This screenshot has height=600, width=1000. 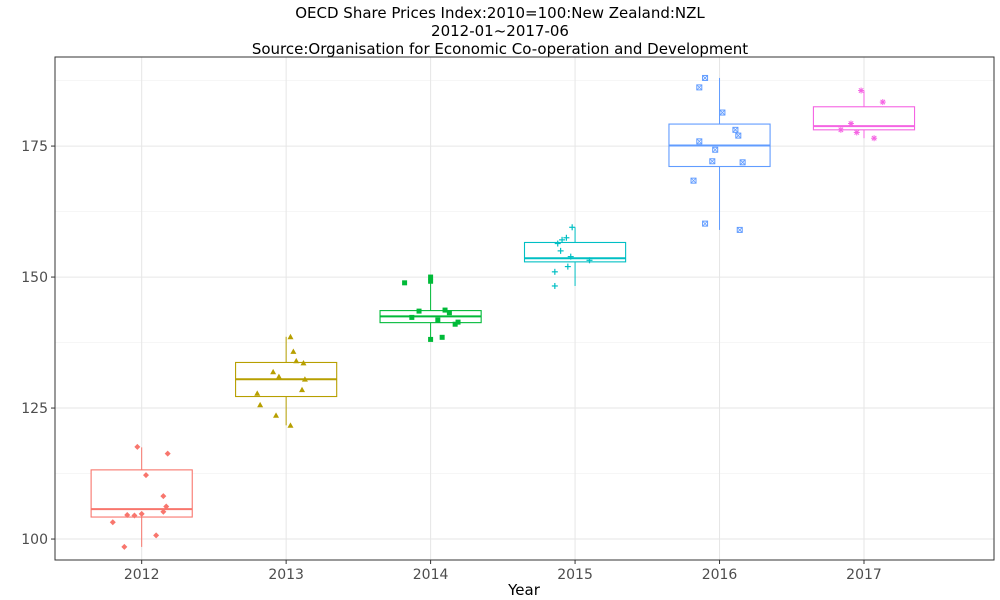 I want to click on y-tick-label: 175, so click(x=34, y=147).